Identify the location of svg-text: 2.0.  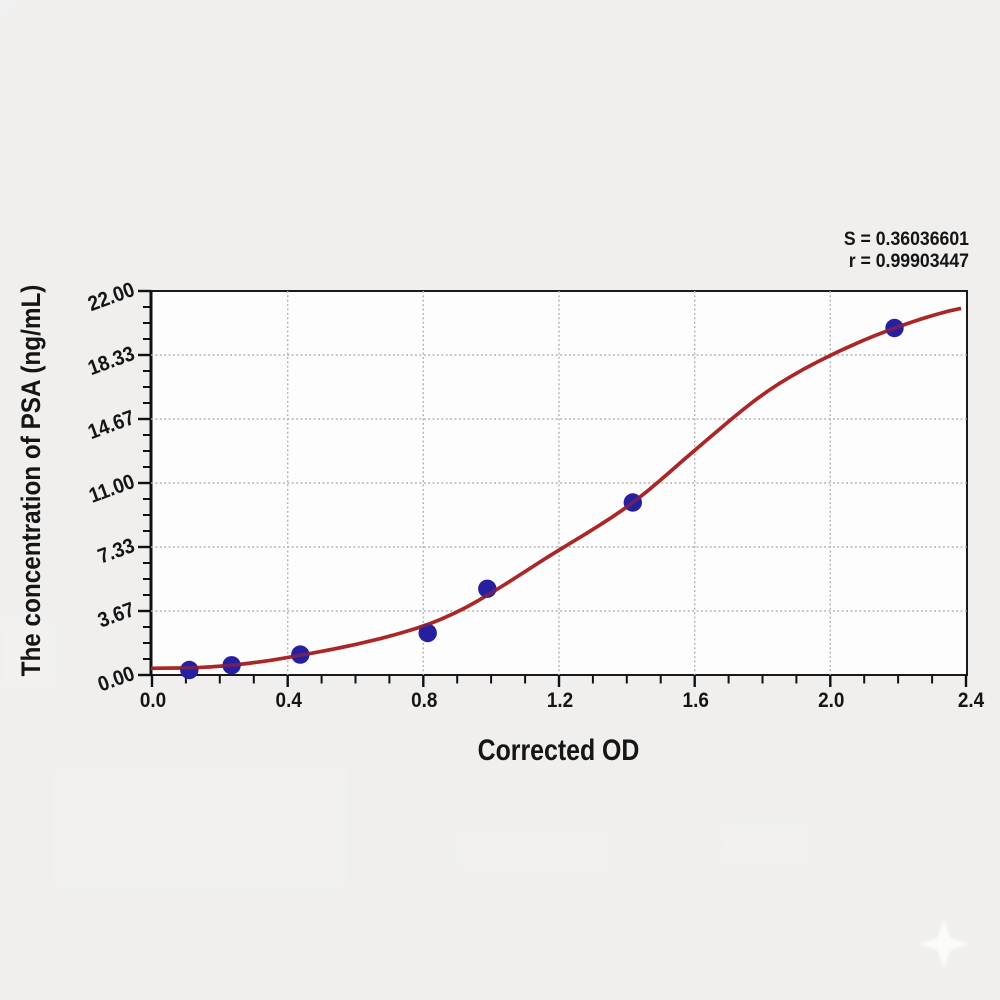
(831, 700).